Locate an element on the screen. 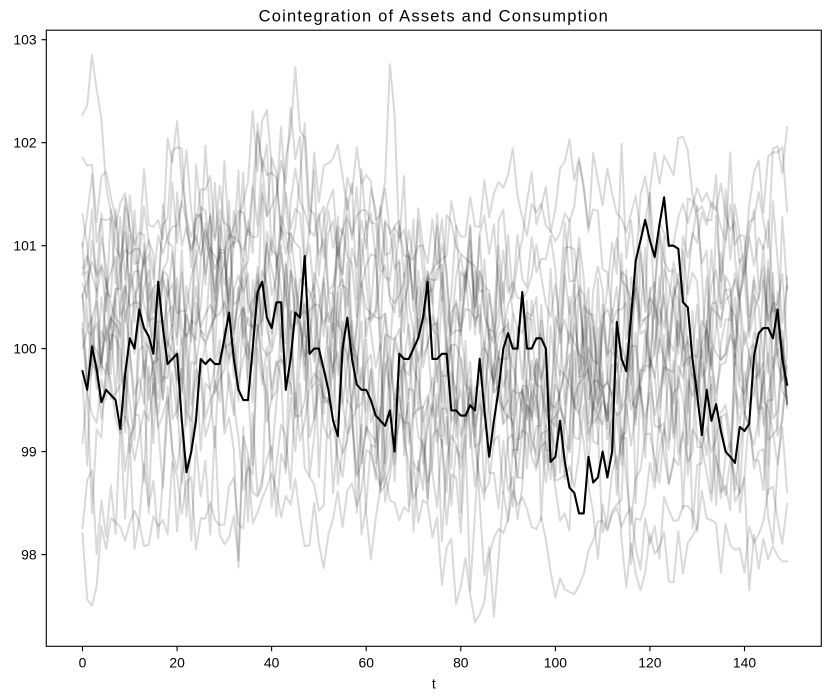 This screenshot has height=699, width=831. svg-text: 103 is located at coordinates (24, 40).